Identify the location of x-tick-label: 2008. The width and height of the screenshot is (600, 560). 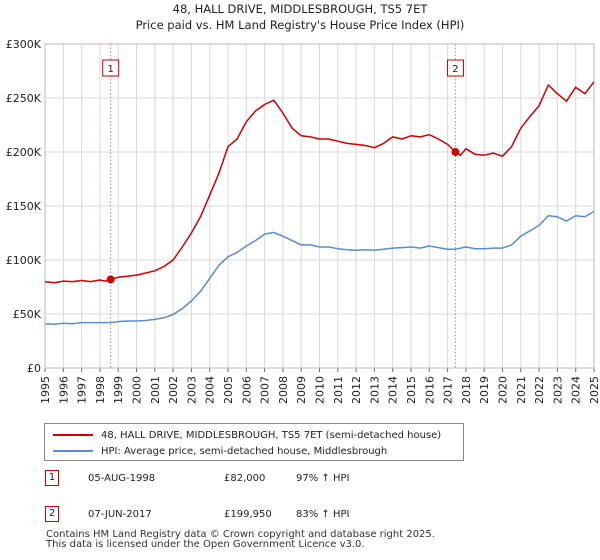
(283, 390).